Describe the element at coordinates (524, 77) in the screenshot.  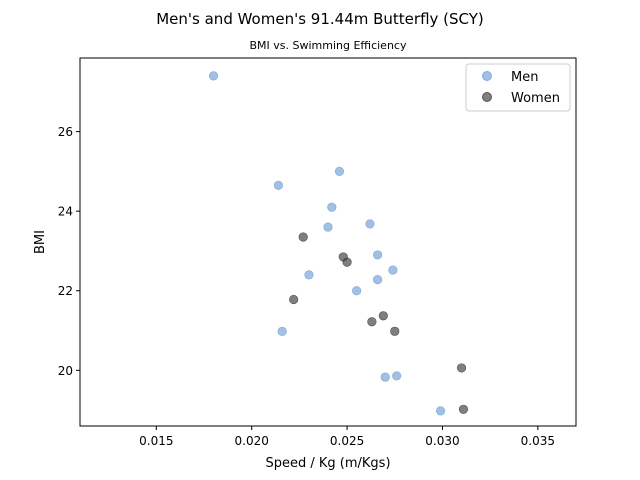
I see `legend-label-men: Men` at that location.